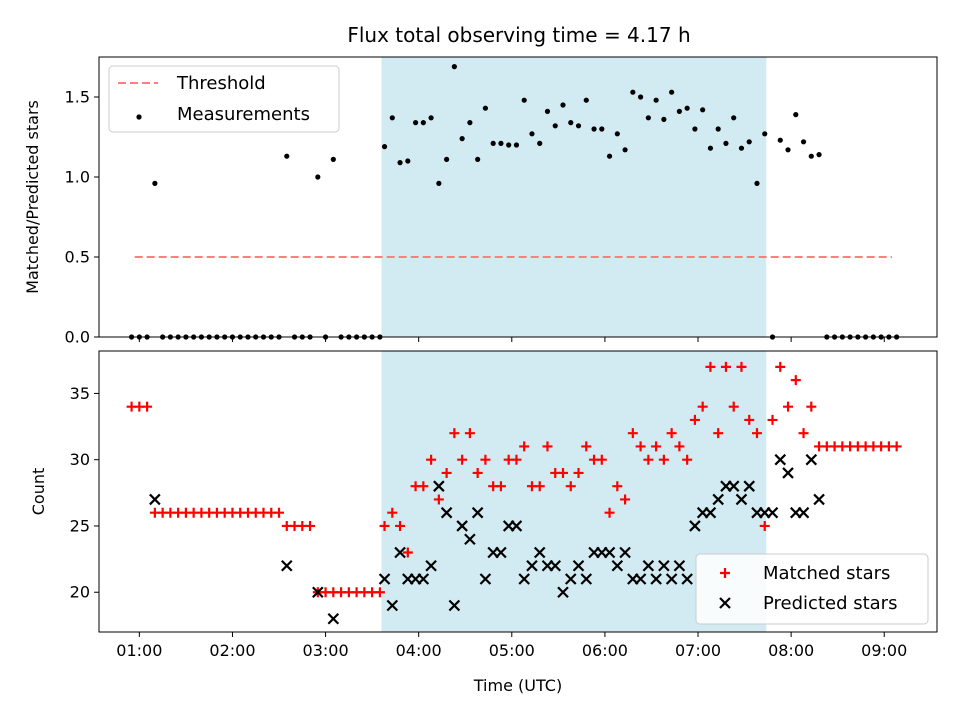 This screenshot has width=960, height=720. I want to click on top-x-ticks, so click(511, 339).